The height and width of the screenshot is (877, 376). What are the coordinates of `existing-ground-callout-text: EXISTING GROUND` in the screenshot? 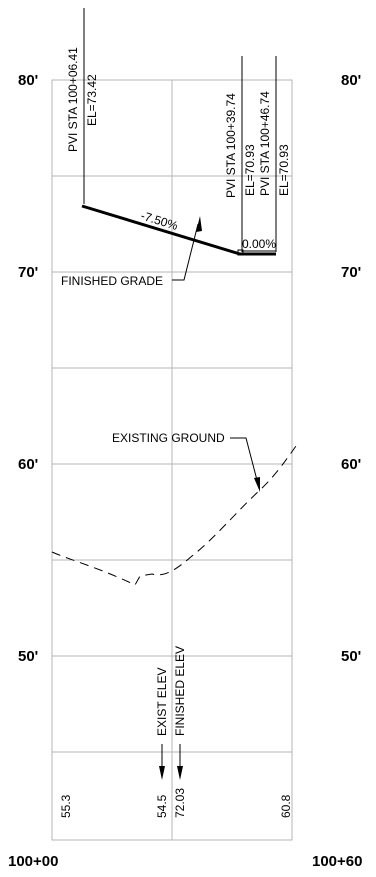 It's located at (168, 438).